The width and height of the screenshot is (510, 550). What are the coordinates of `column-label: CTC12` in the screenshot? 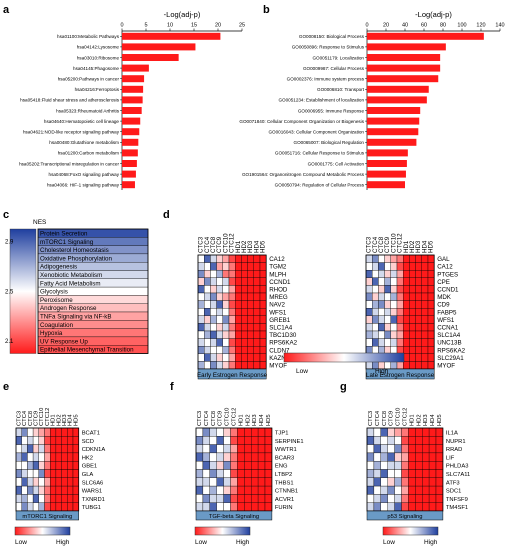 It's located at (48, 417).